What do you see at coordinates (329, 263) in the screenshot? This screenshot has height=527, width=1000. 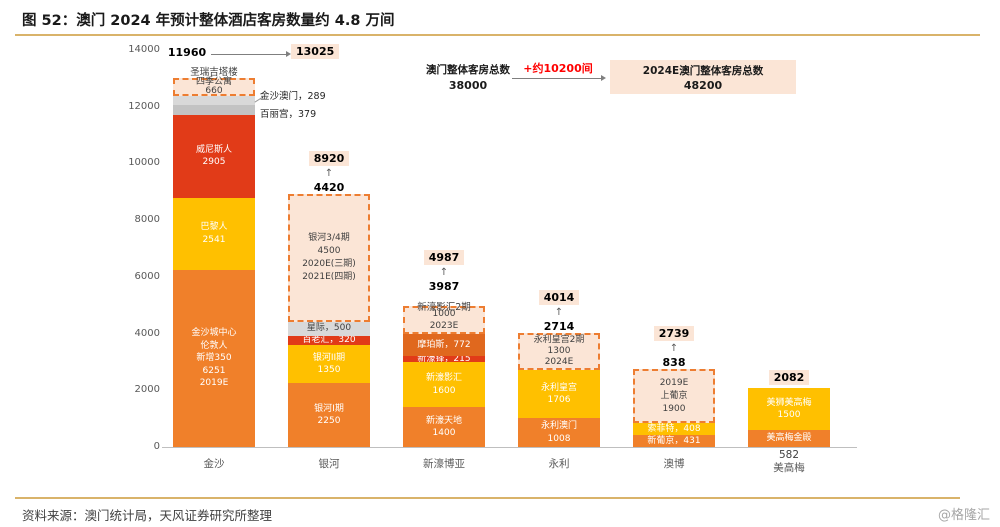 I see `projection-label: 2020E(三期)` at bounding box center [329, 263].